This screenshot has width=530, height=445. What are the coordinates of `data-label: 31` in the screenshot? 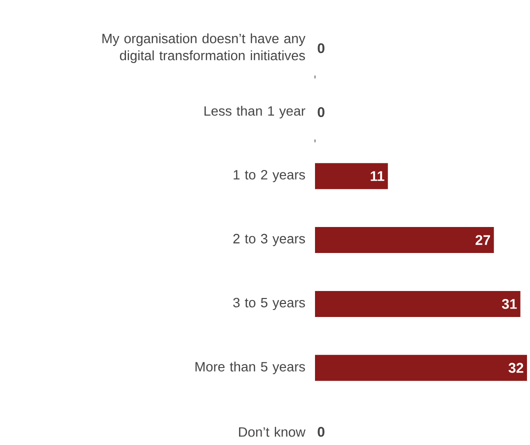 It's located at (509, 303).